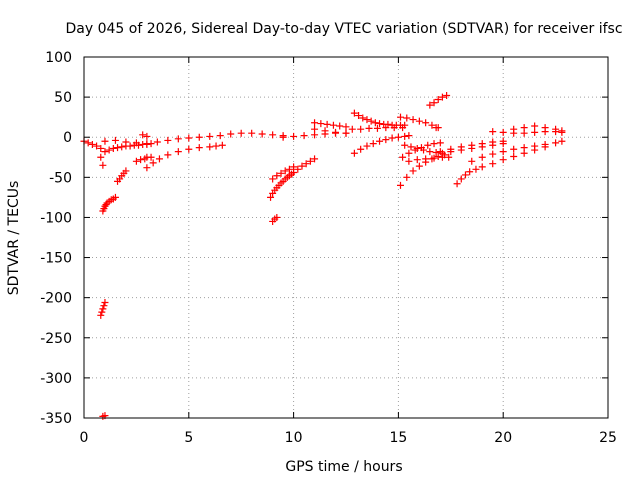 This screenshot has height=480, width=640. I want to click on series-sat-ac, so click(501, 165).